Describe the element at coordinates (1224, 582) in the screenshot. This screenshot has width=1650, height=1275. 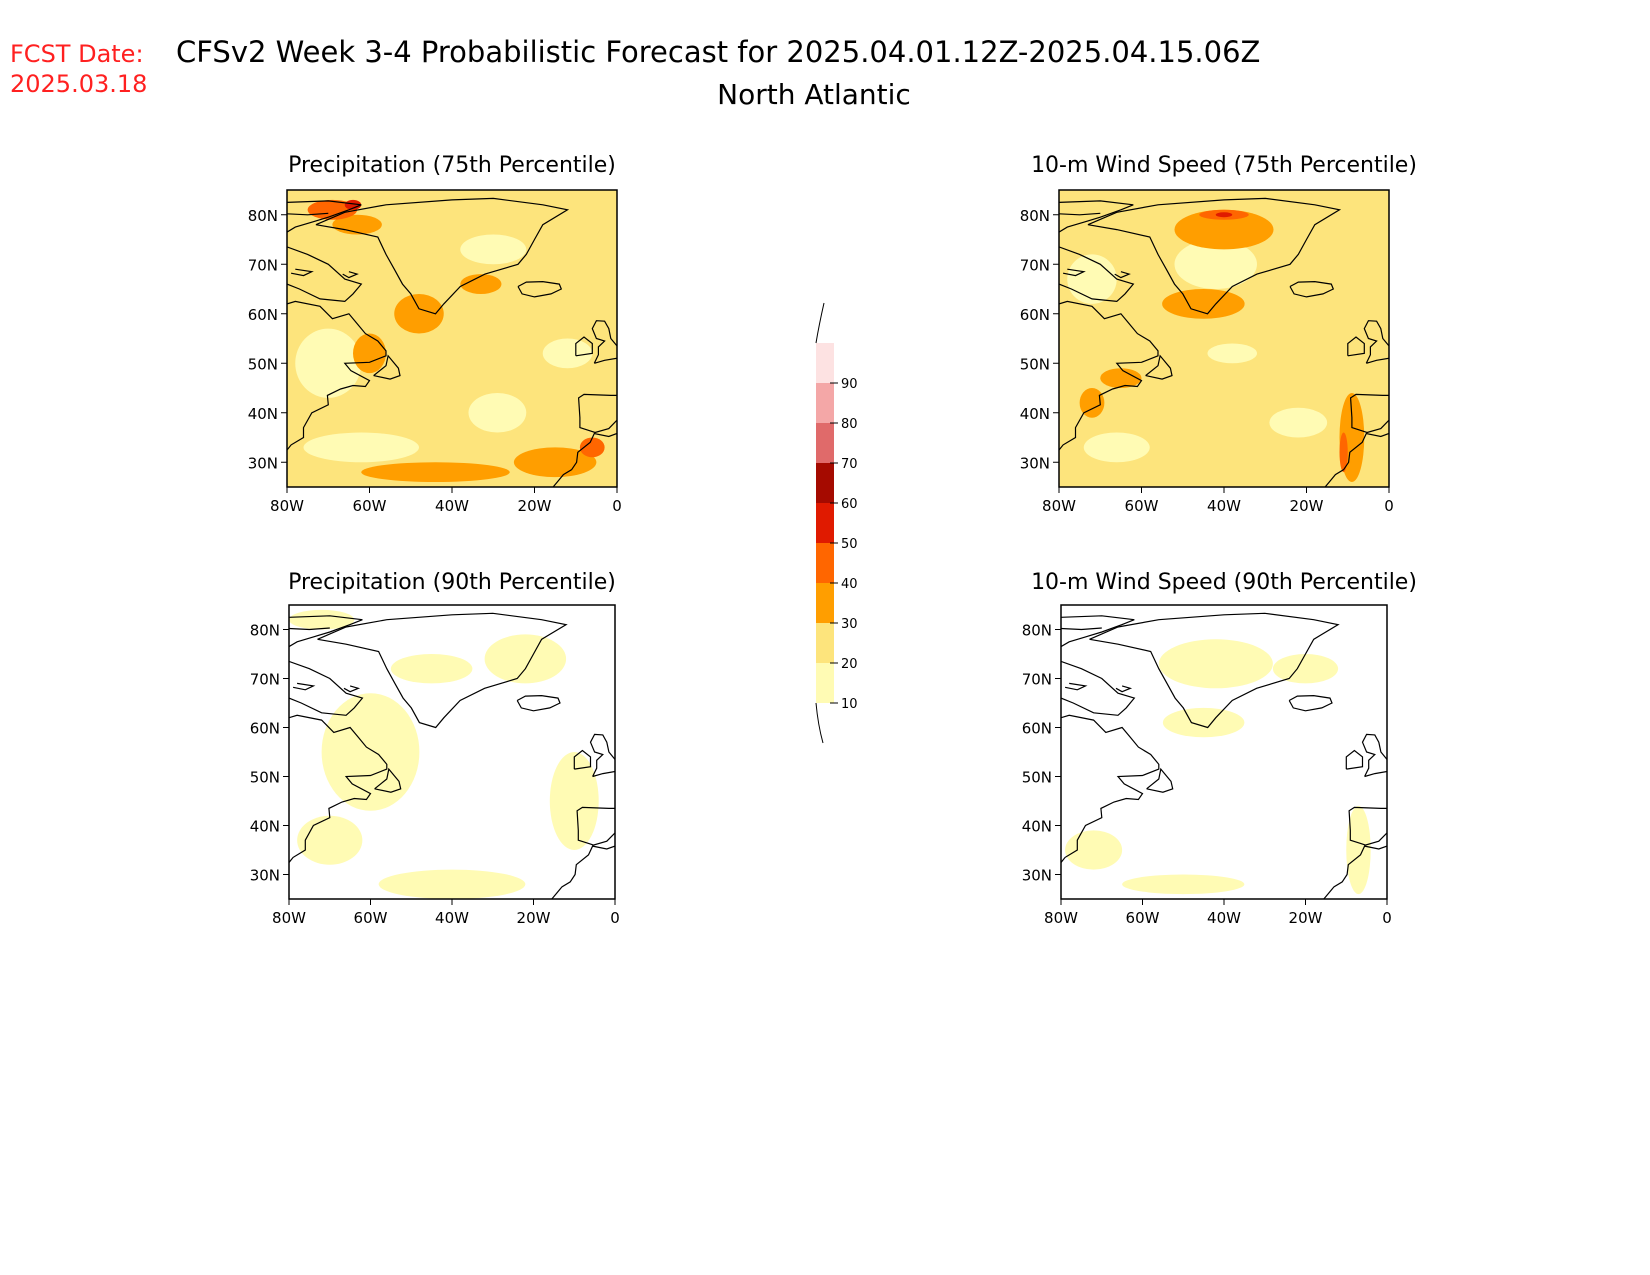
I see `panel-title: 10-m Wind Speed (90th Percentile)` at that location.